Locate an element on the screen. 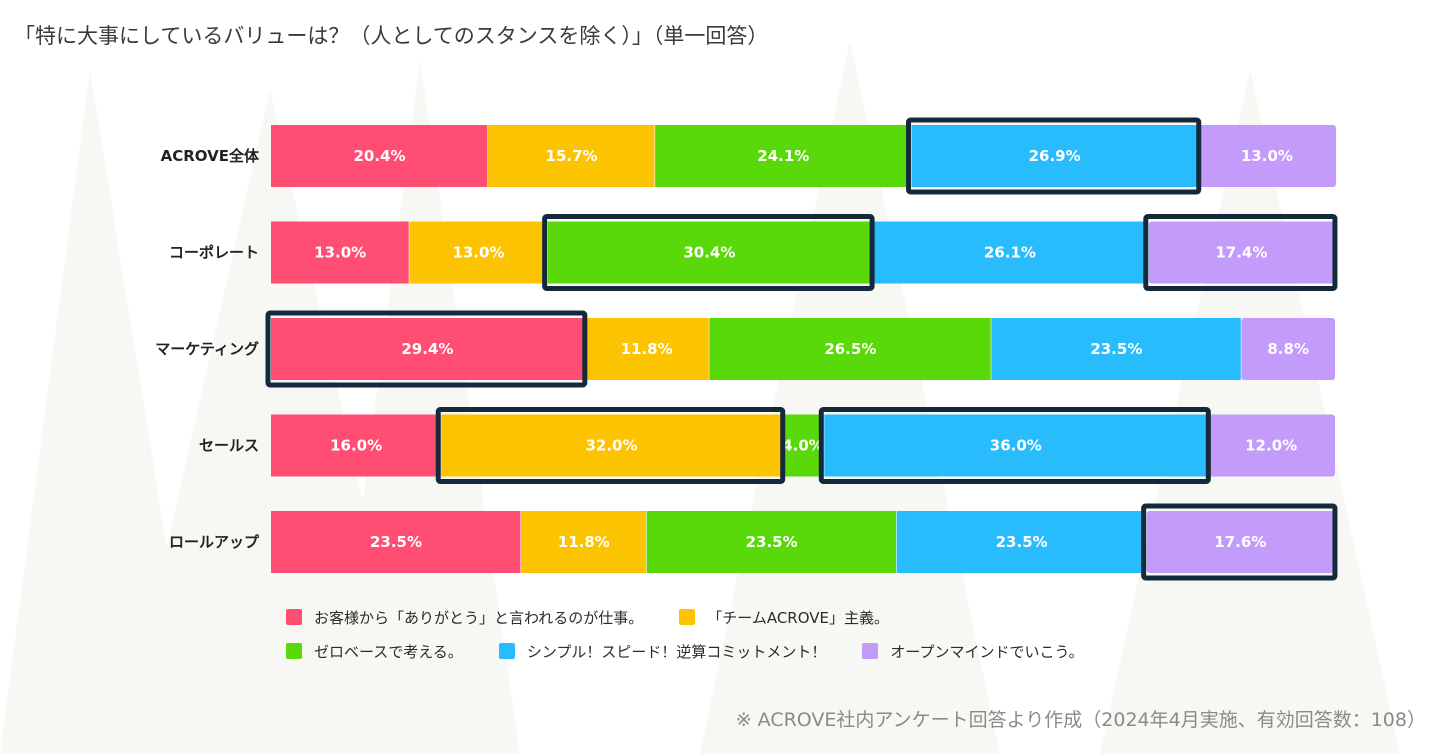 This screenshot has height=754, width=1440. data-label: 16.0% is located at coordinates (356, 446).